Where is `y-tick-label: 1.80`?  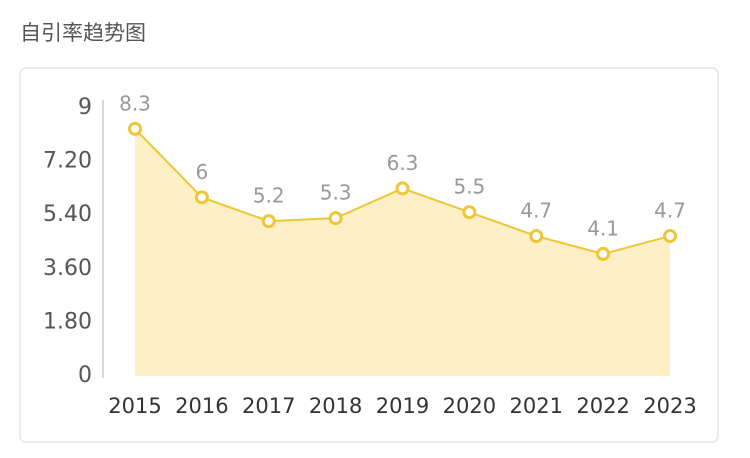
y-tick-label: 1.80 is located at coordinates (67, 321).